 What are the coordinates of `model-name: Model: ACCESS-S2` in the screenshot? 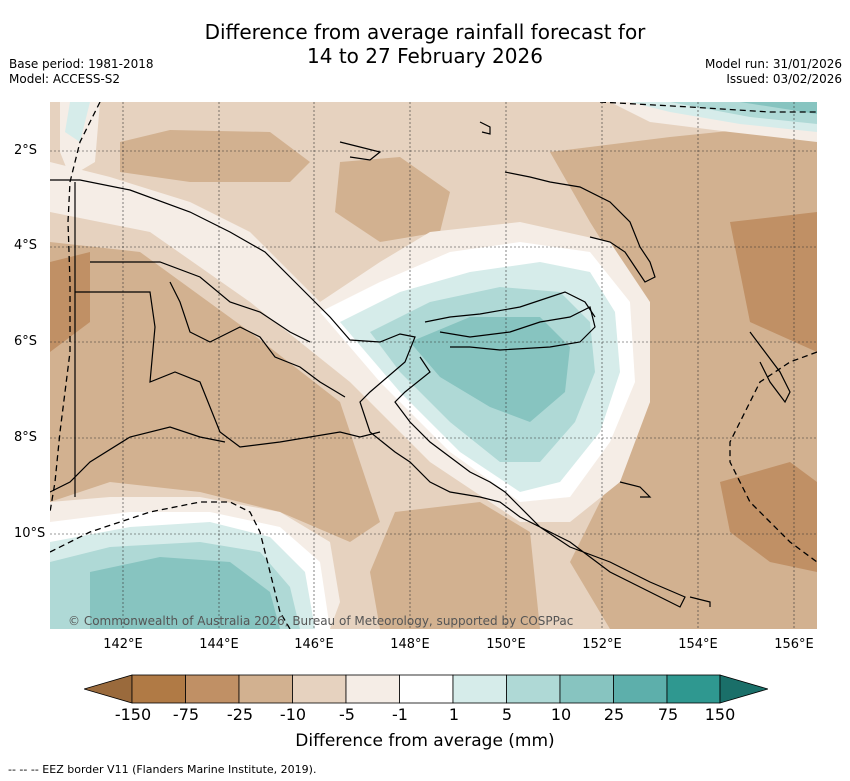 It's located at (65, 79).